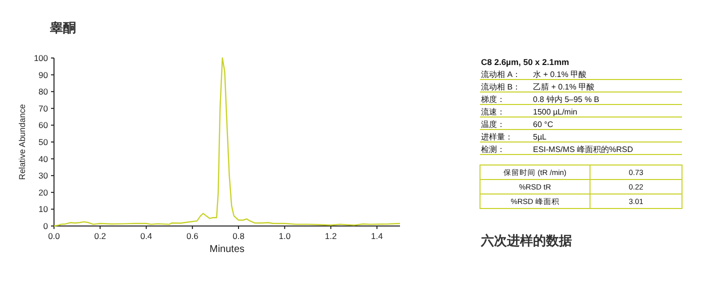 The height and width of the screenshot is (284, 723). Describe the element at coordinates (22, 142) in the screenshot. I see `y-axis-title: Relative Abundance` at that location.